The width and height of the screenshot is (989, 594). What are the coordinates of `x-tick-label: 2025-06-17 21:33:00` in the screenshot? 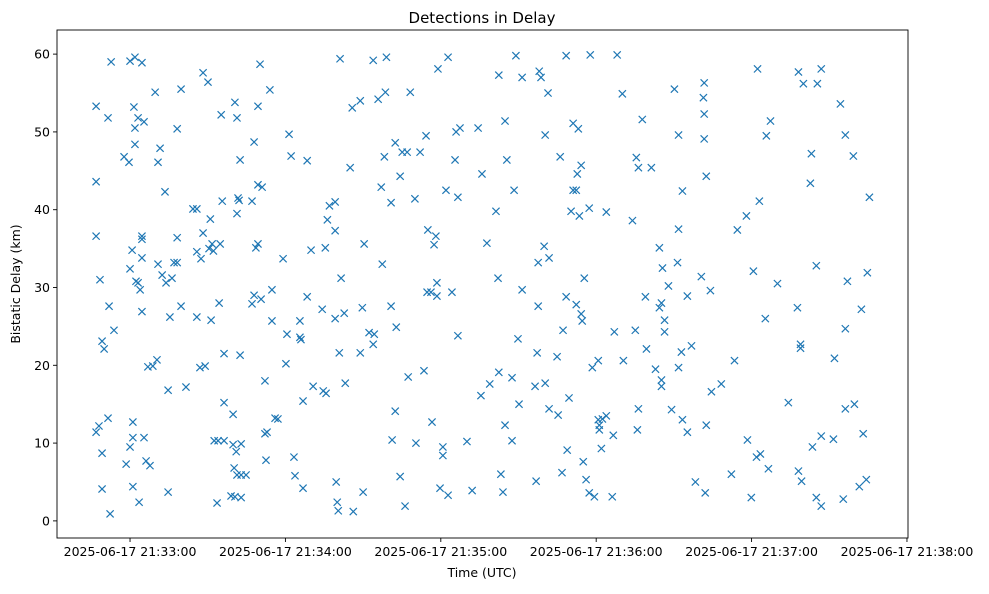 It's located at (130, 551).